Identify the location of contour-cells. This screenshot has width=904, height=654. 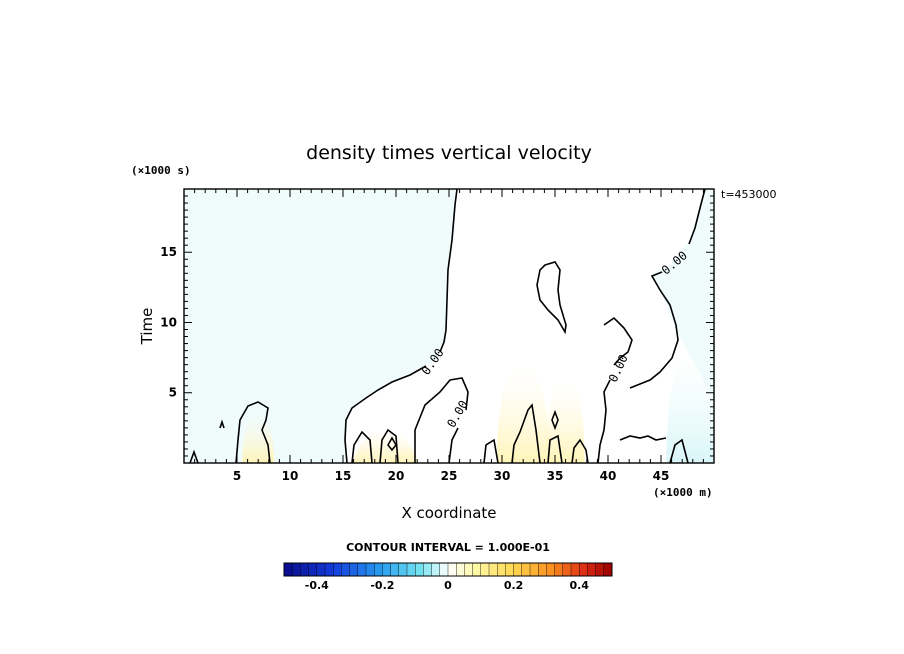
(439, 433).